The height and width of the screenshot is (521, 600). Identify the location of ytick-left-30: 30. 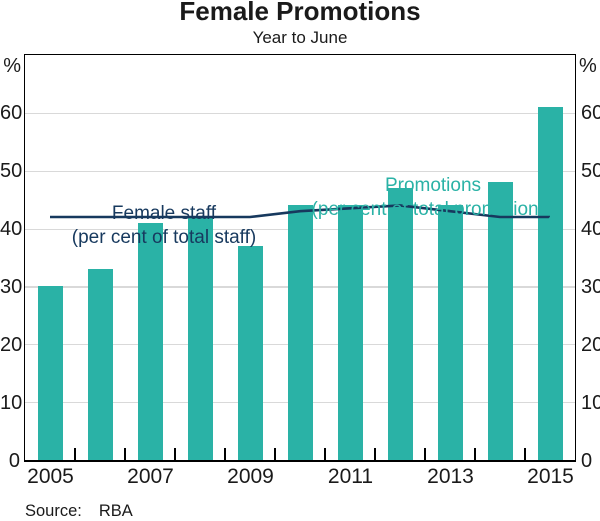
(11, 286).